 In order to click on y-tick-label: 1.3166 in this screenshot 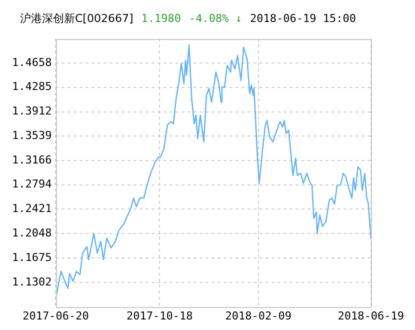, I will do `click(32, 159)`.